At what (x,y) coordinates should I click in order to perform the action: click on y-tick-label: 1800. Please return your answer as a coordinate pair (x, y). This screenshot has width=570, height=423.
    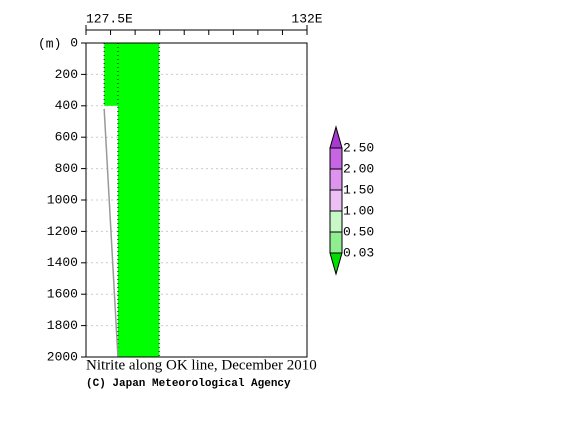
    Looking at the image, I should click on (62, 325).